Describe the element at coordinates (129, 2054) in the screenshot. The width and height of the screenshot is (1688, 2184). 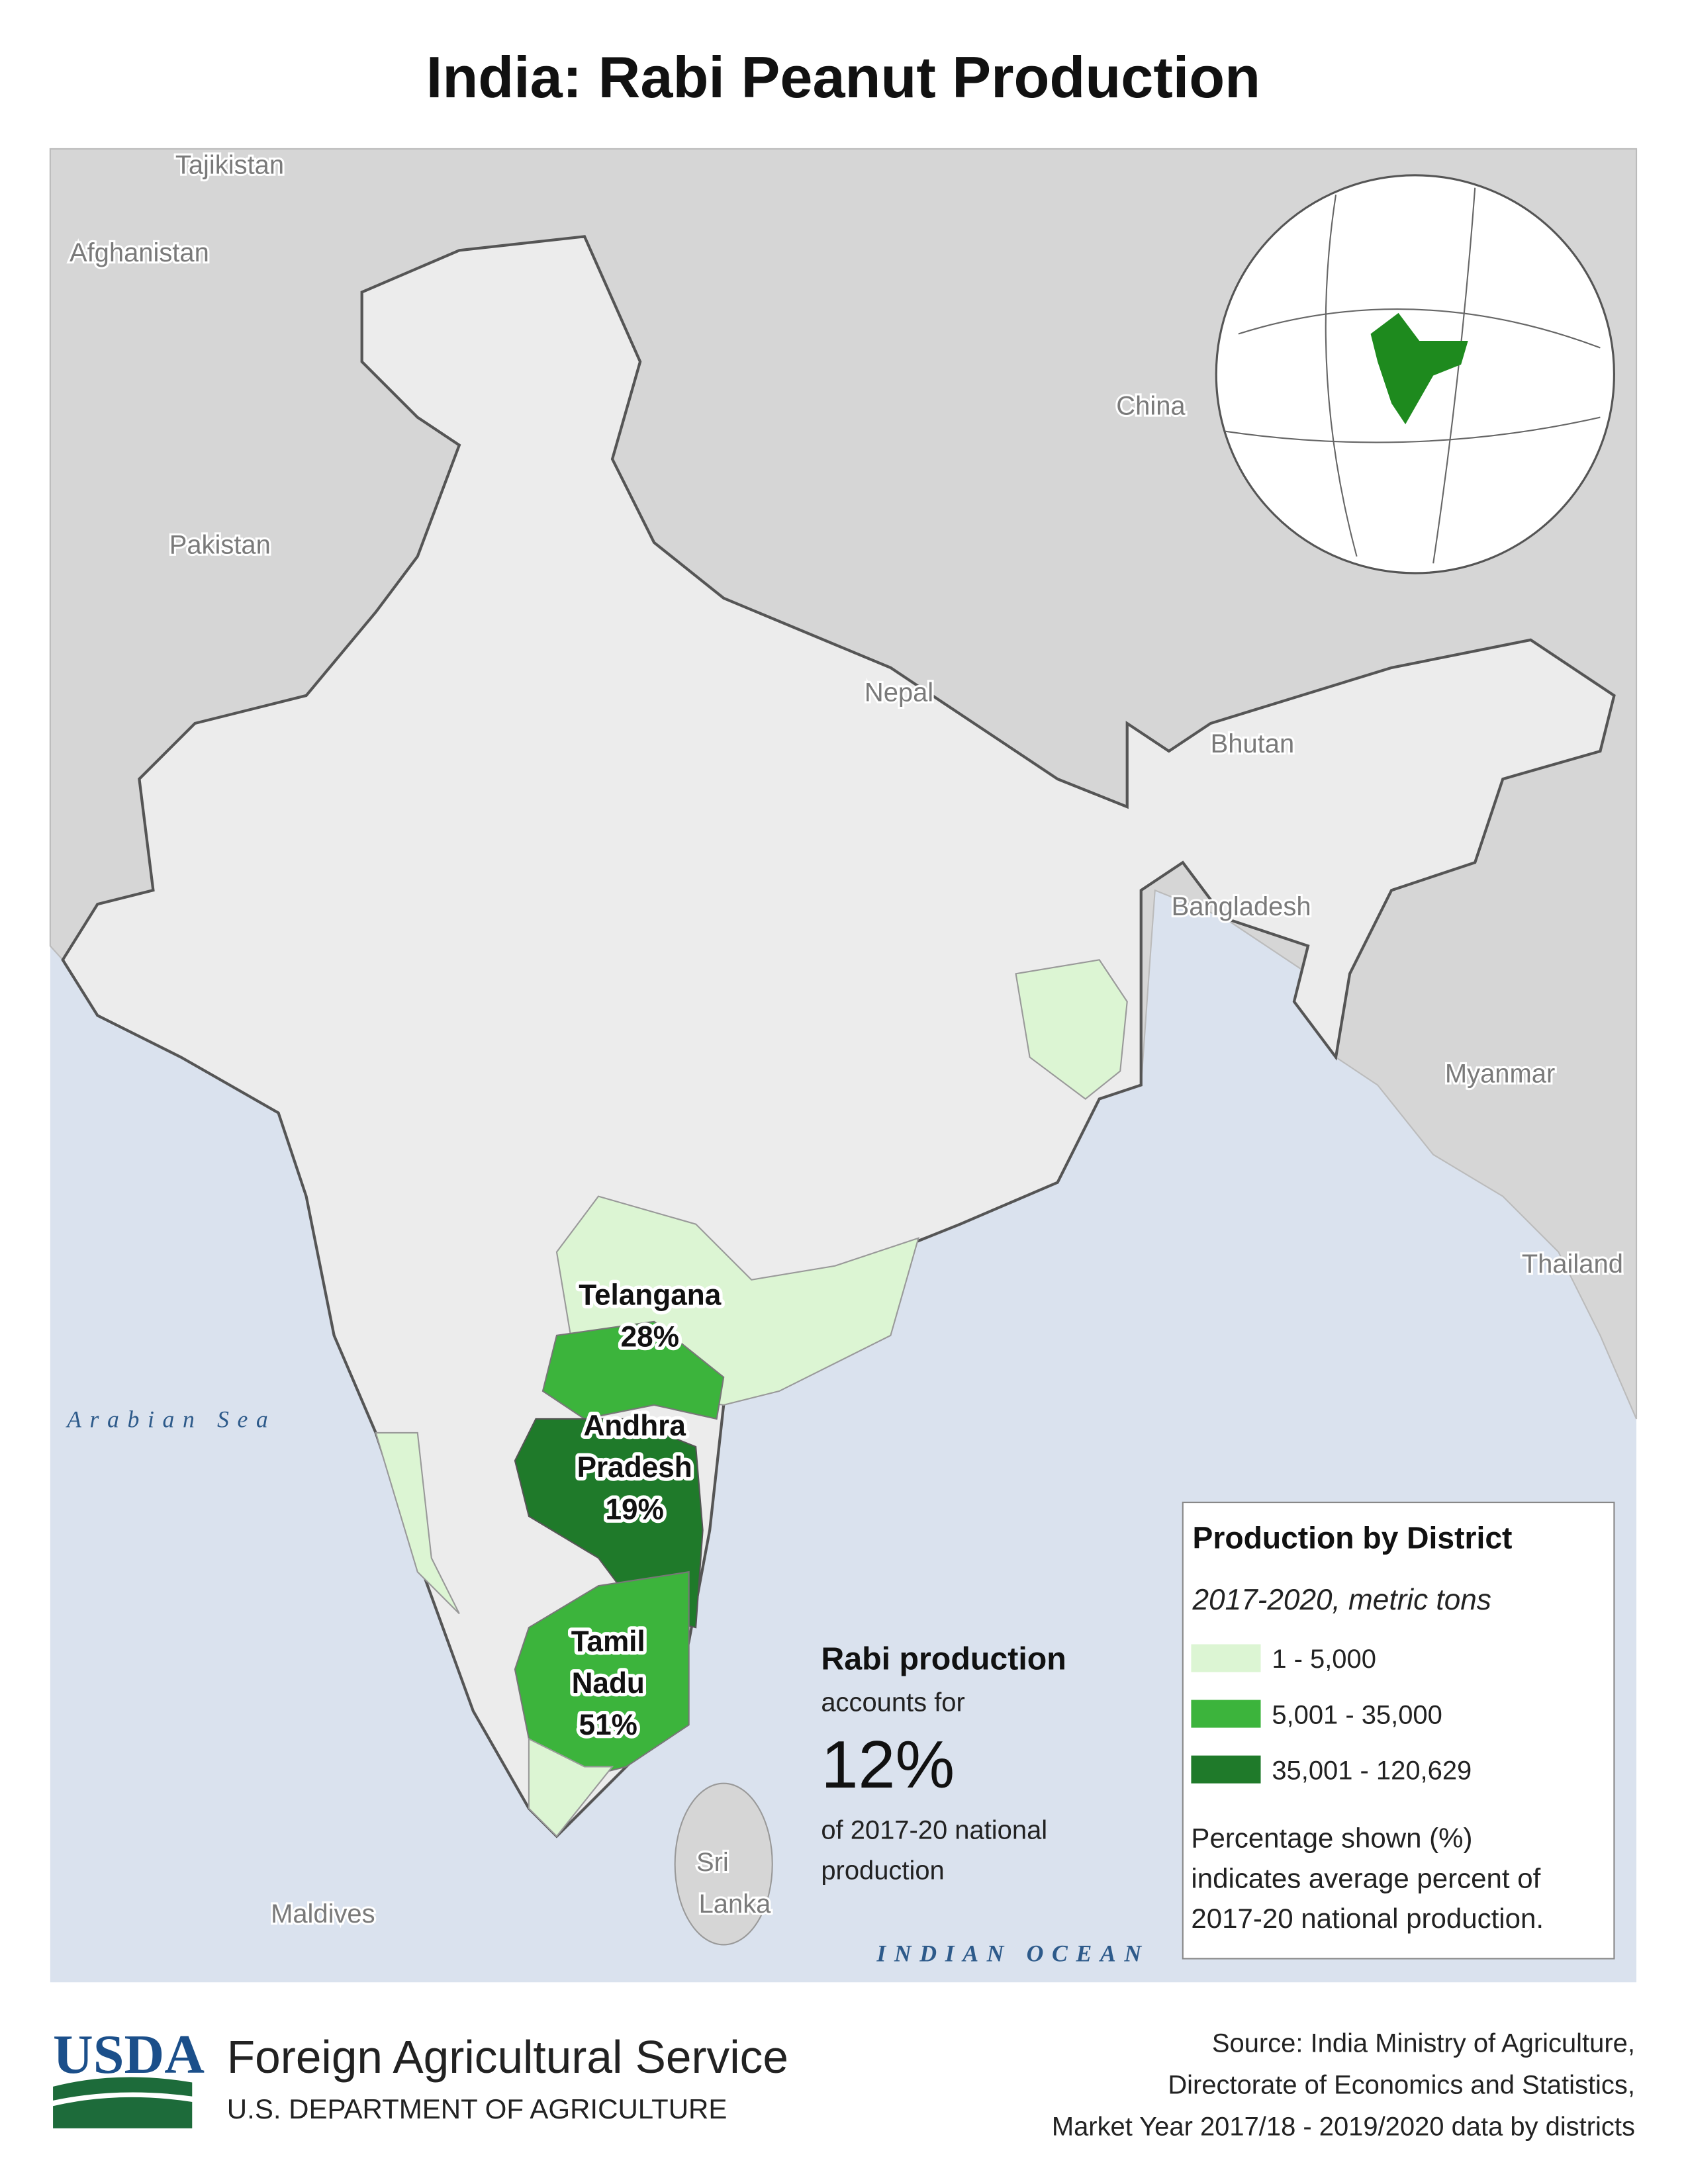
I see `logo: USDA` at that location.